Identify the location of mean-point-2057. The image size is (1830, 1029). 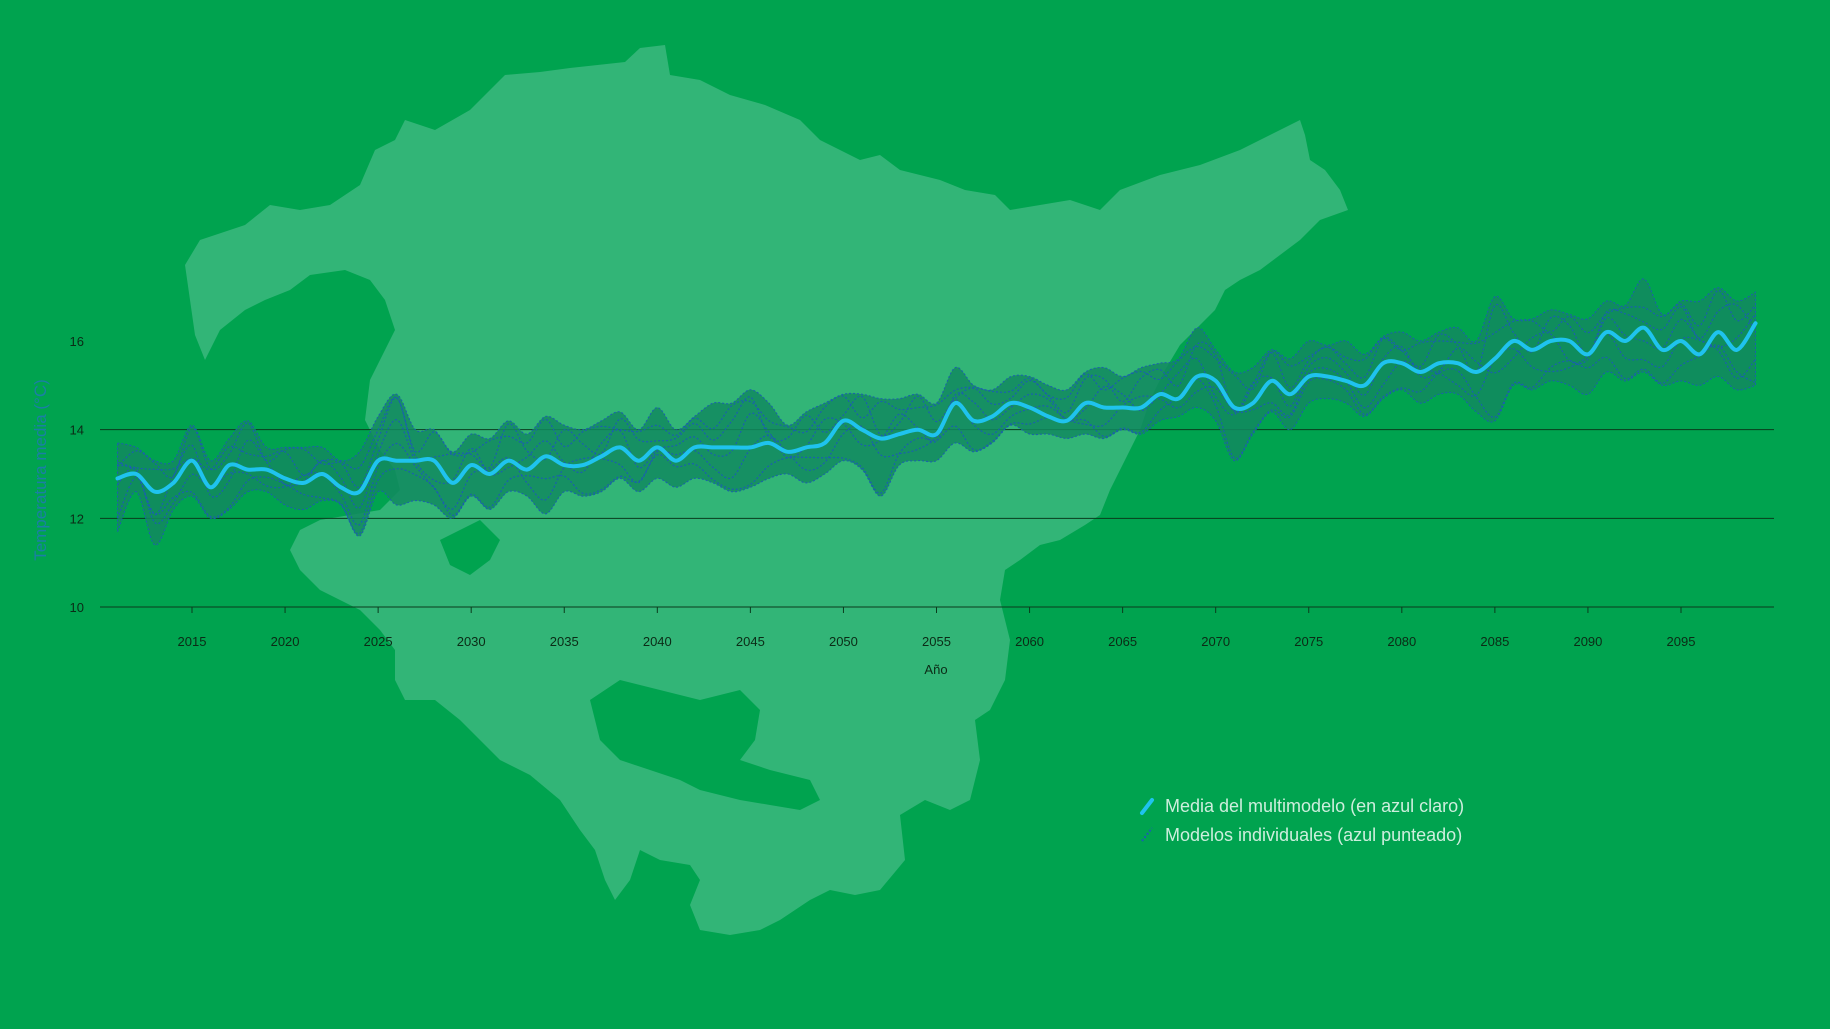
(973, 420).